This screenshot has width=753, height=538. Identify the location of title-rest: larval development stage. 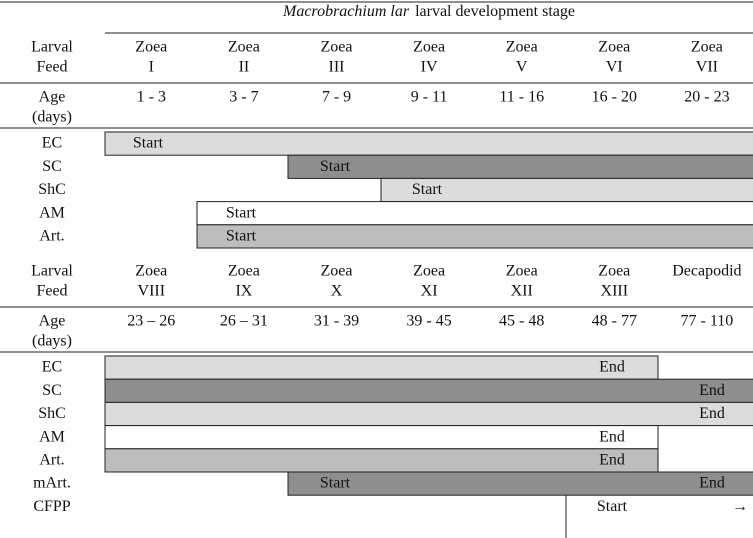
(495, 11).